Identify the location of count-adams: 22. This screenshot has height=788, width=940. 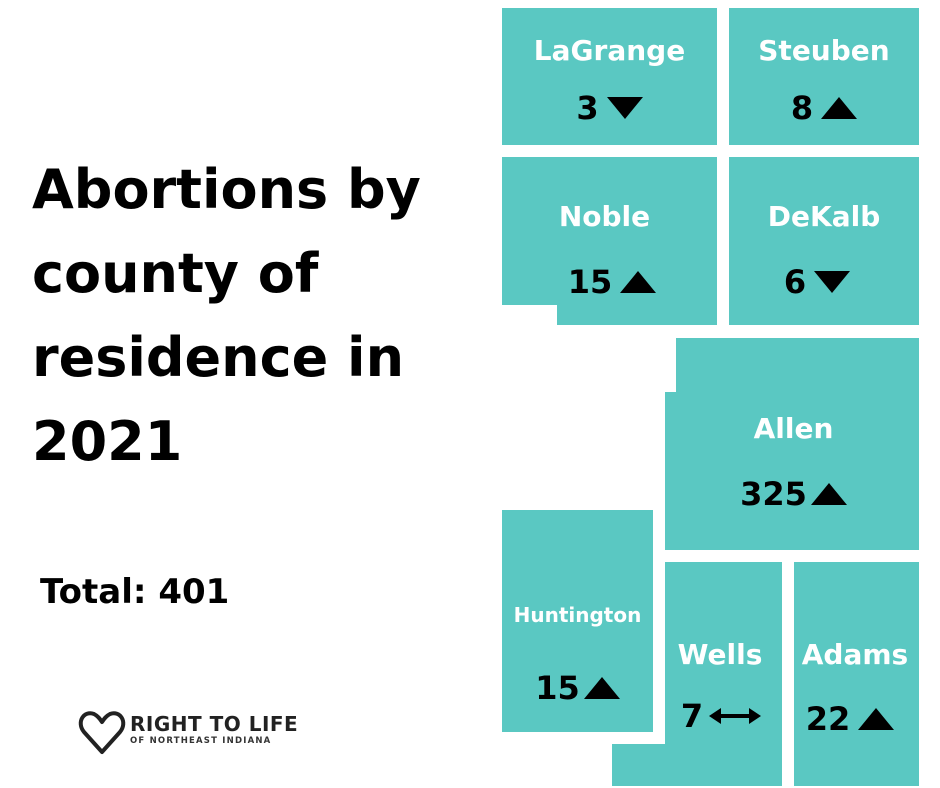
(828, 719).